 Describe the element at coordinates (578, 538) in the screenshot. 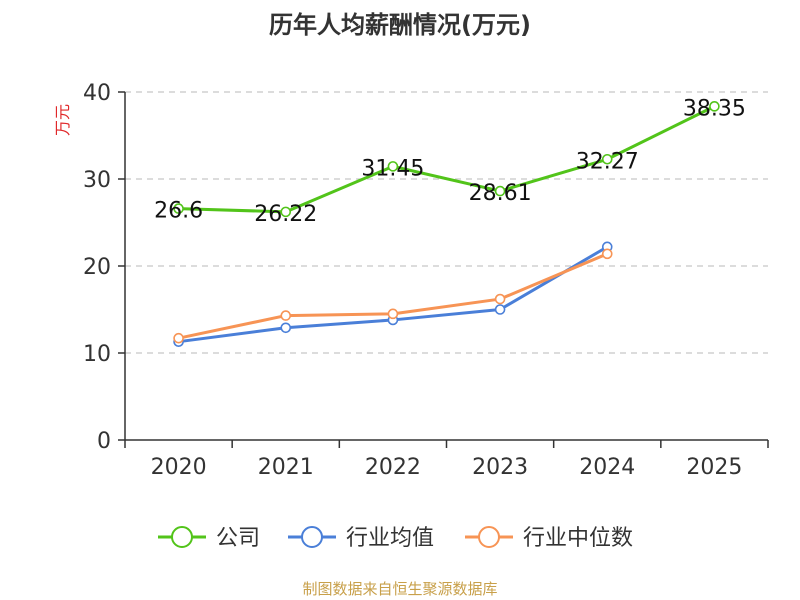

I see `legend-label: 行业中位数` at that location.